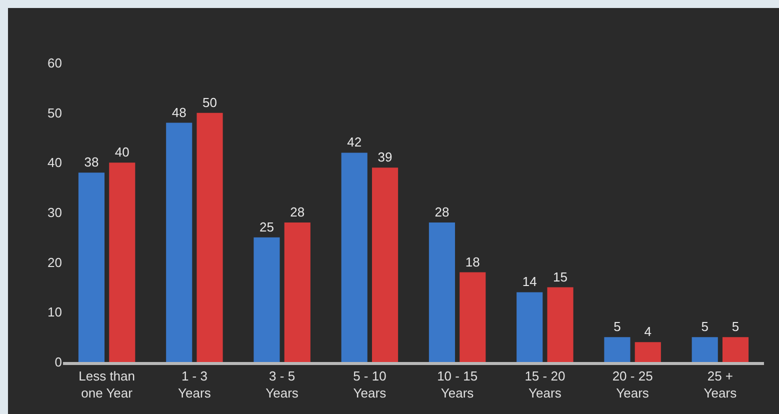 This screenshot has height=414, width=779. What do you see at coordinates (55, 162) in the screenshot?
I see `y-tick-label: 40` at bounding box center [55, 162].